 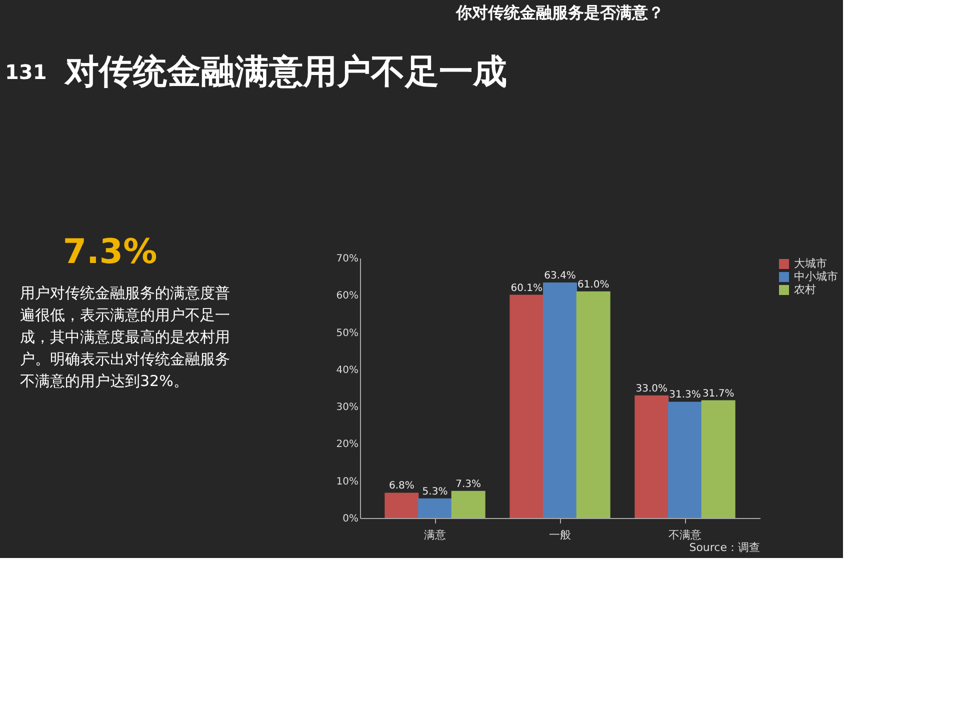 I want to click on data-label: 61.0%, so click(x=593, y=284).